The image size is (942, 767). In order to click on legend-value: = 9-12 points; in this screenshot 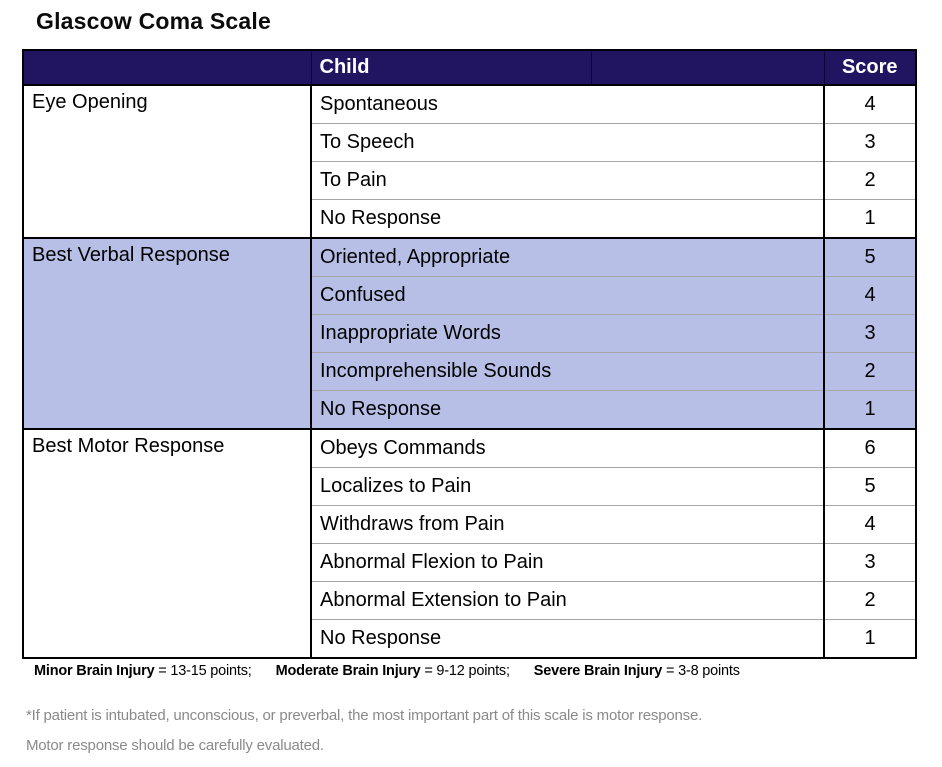, I will do `click(465, 671)`.